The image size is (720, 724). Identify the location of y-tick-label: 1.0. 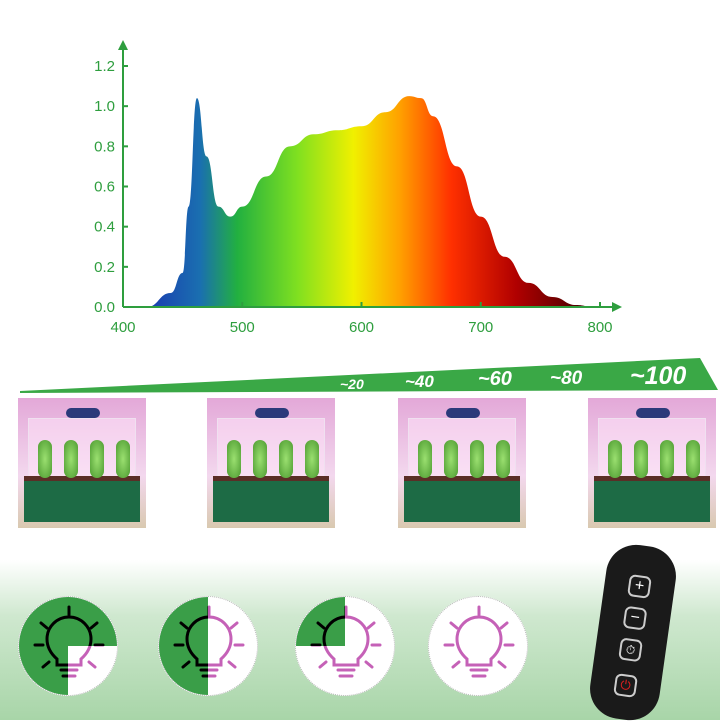
(104, 106).